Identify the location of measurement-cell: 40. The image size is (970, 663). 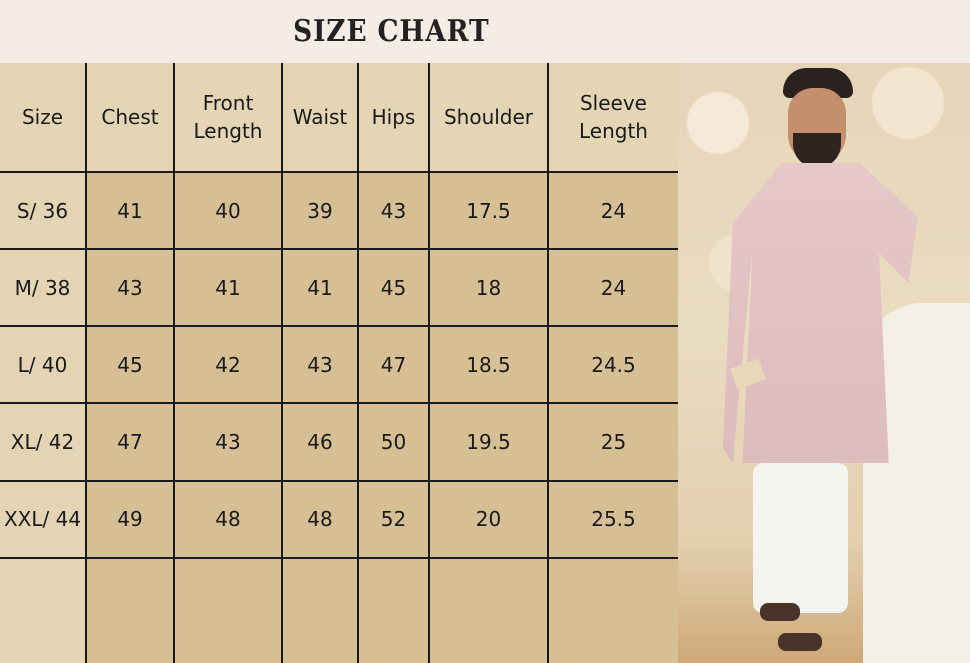
(228, 210).